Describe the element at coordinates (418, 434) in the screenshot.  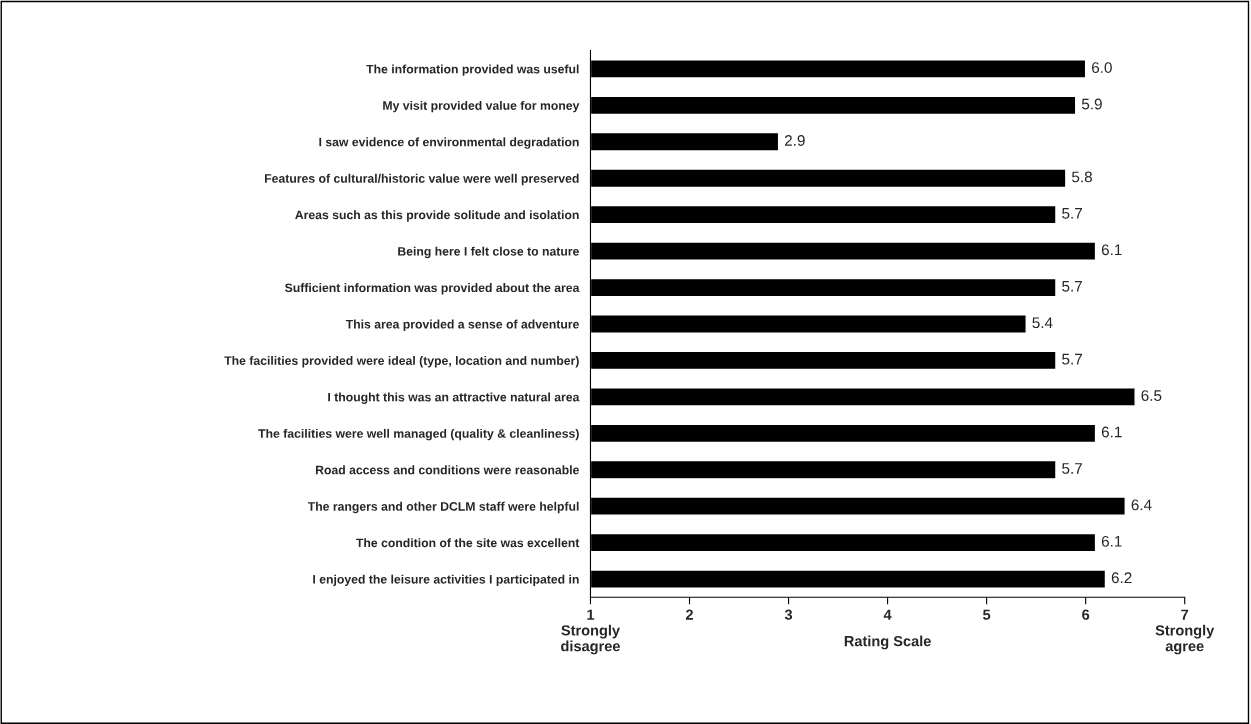
I see `y-tick-label: The facilities were well managed (quality & cleanliness)` at that location.